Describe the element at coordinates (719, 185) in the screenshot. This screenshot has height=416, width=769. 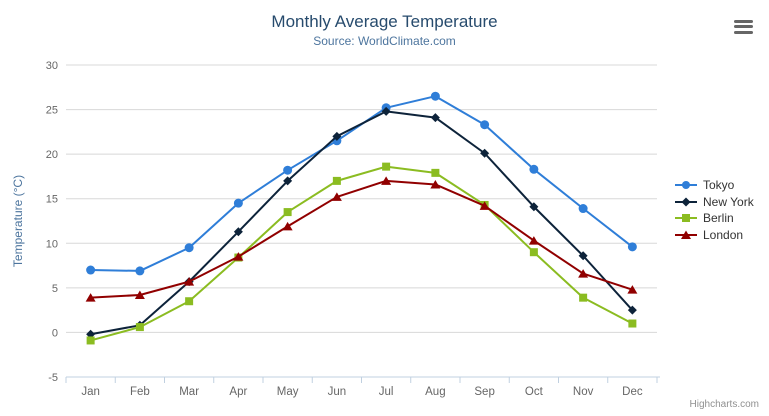
I see `legend-item-label: Tokyo` at that location.